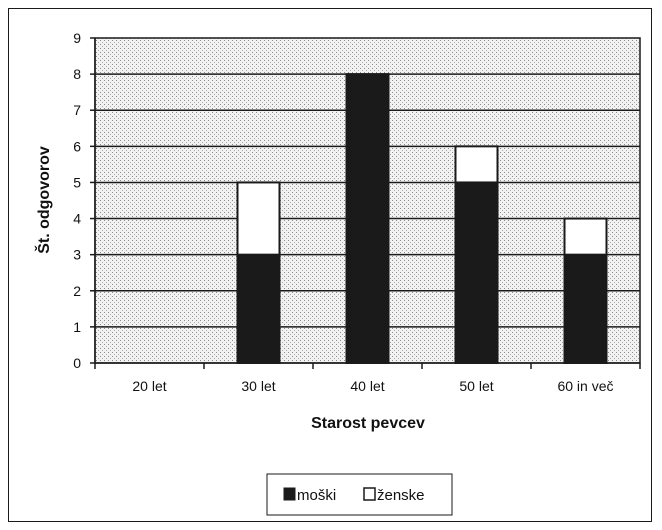 The width and height of the screenshot is (662, 530). What do you see at coordinates (401, 495) in the screenshot?
I see `legend-label-zenske: ženske` at bounding box center [401, 495].